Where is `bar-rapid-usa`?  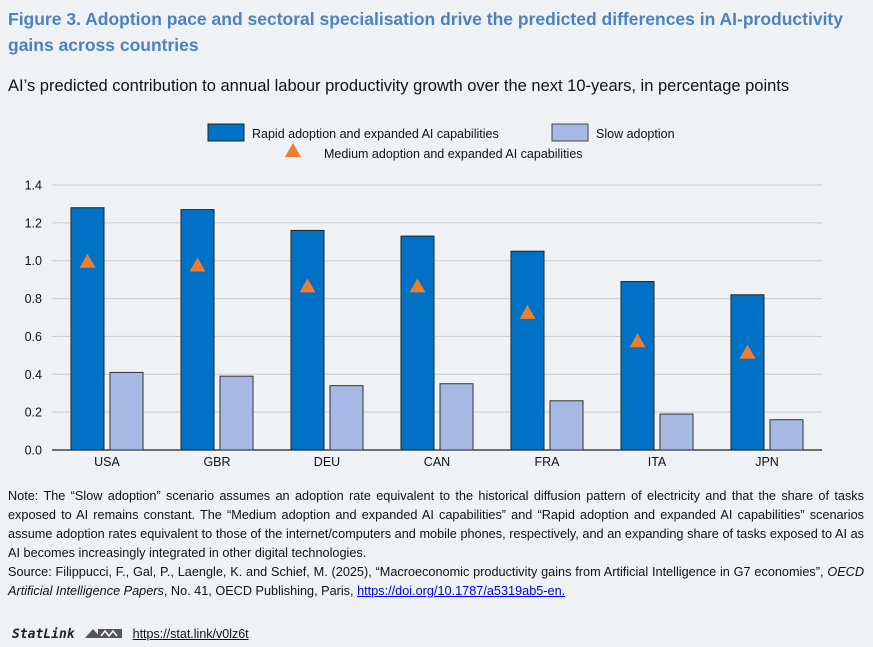 bar-rapid-usa is located at coordinates (87, 329).